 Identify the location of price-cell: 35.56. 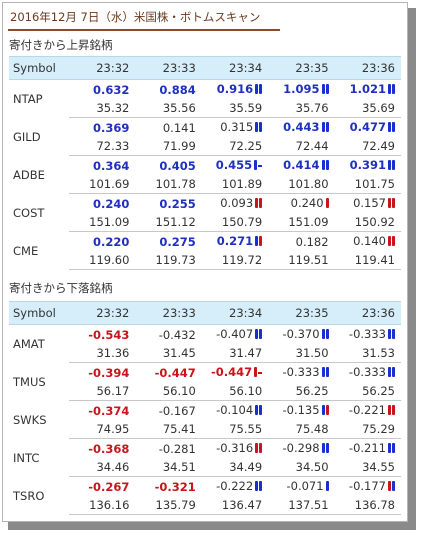
(168, 108).